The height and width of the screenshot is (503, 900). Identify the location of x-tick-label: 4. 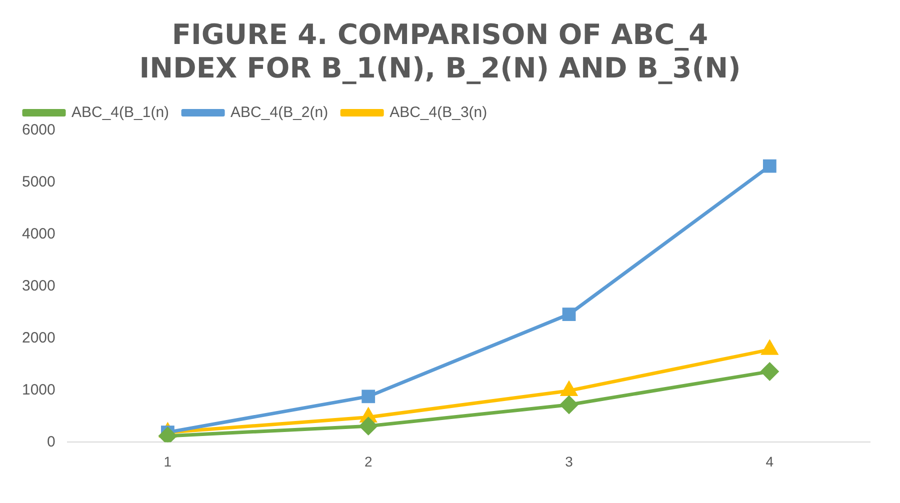
(770, 461).